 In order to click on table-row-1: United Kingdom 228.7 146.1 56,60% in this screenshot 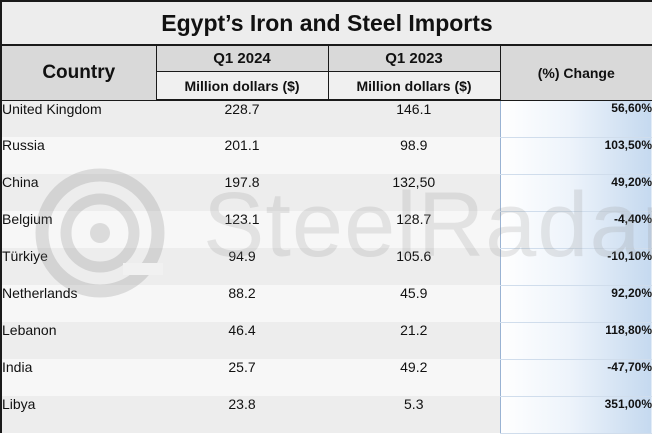, I will do `click(326, 119)`.